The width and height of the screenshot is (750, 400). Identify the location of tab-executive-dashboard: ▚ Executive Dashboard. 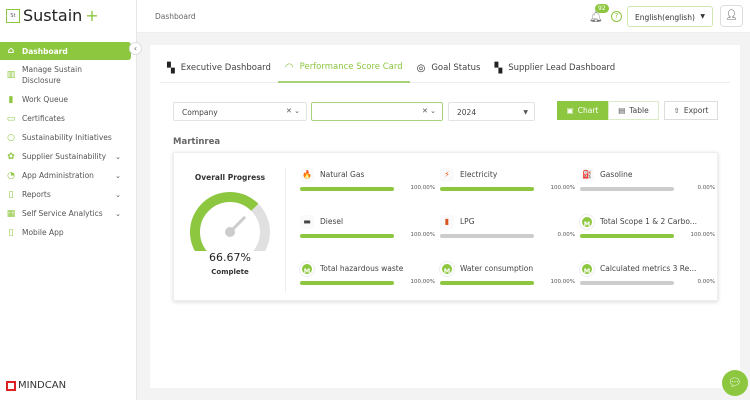
(219, 68).